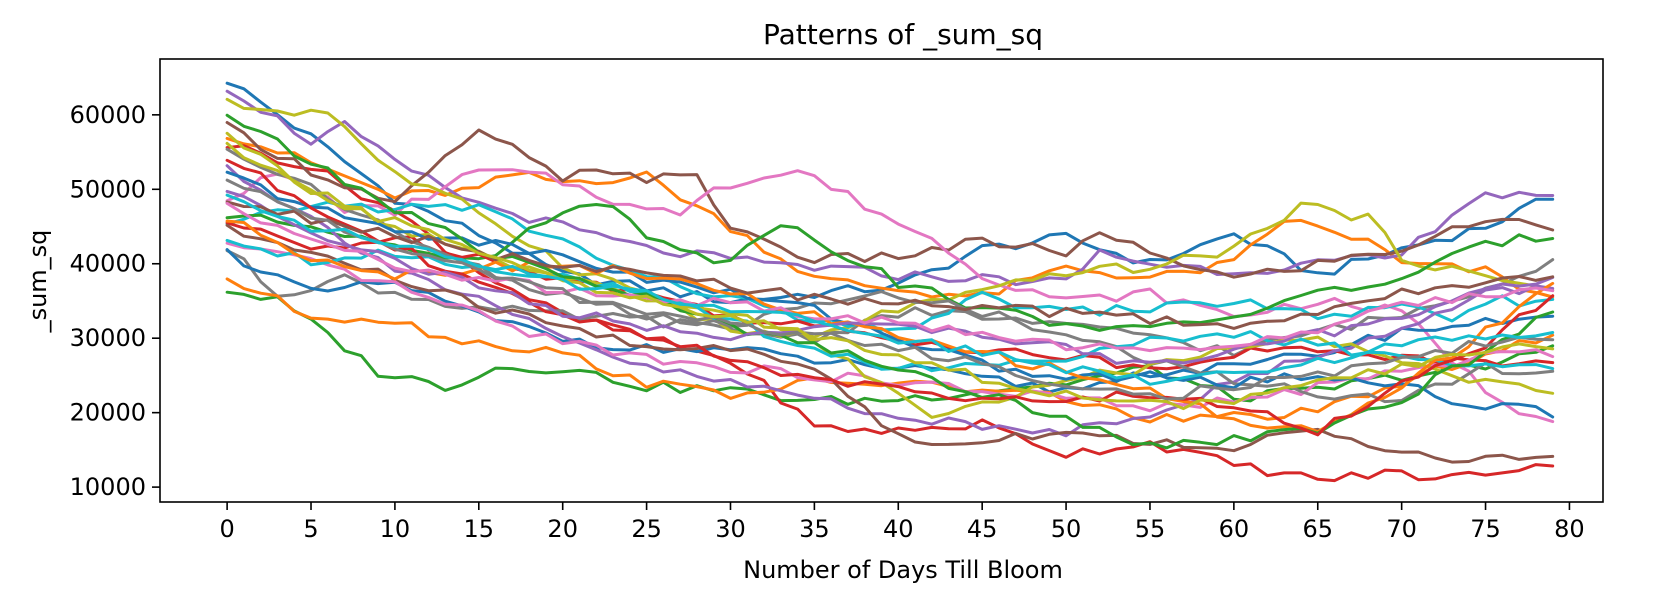 This screenshot has height=608, width=1666. I want to click on y-tick-label: 60000, so click(108, 115).